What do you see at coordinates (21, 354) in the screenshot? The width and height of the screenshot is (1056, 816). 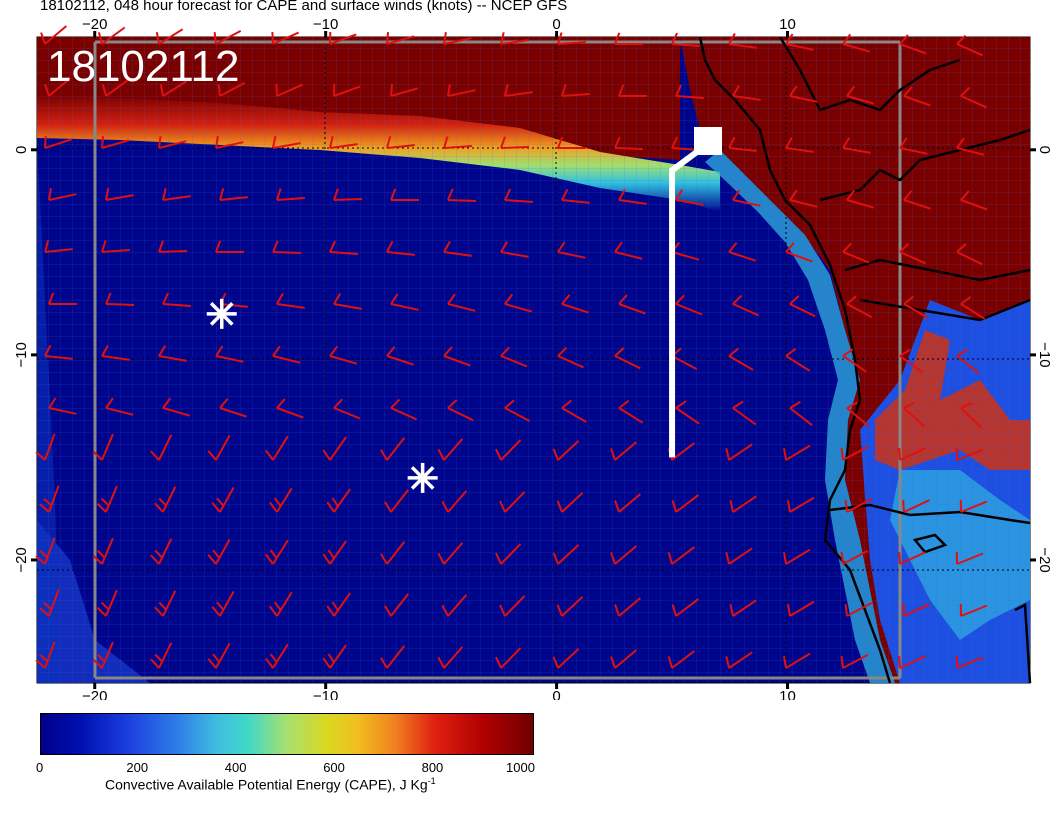 I see `lat-tick-left-1: −10` at bounding box center [21, 354].